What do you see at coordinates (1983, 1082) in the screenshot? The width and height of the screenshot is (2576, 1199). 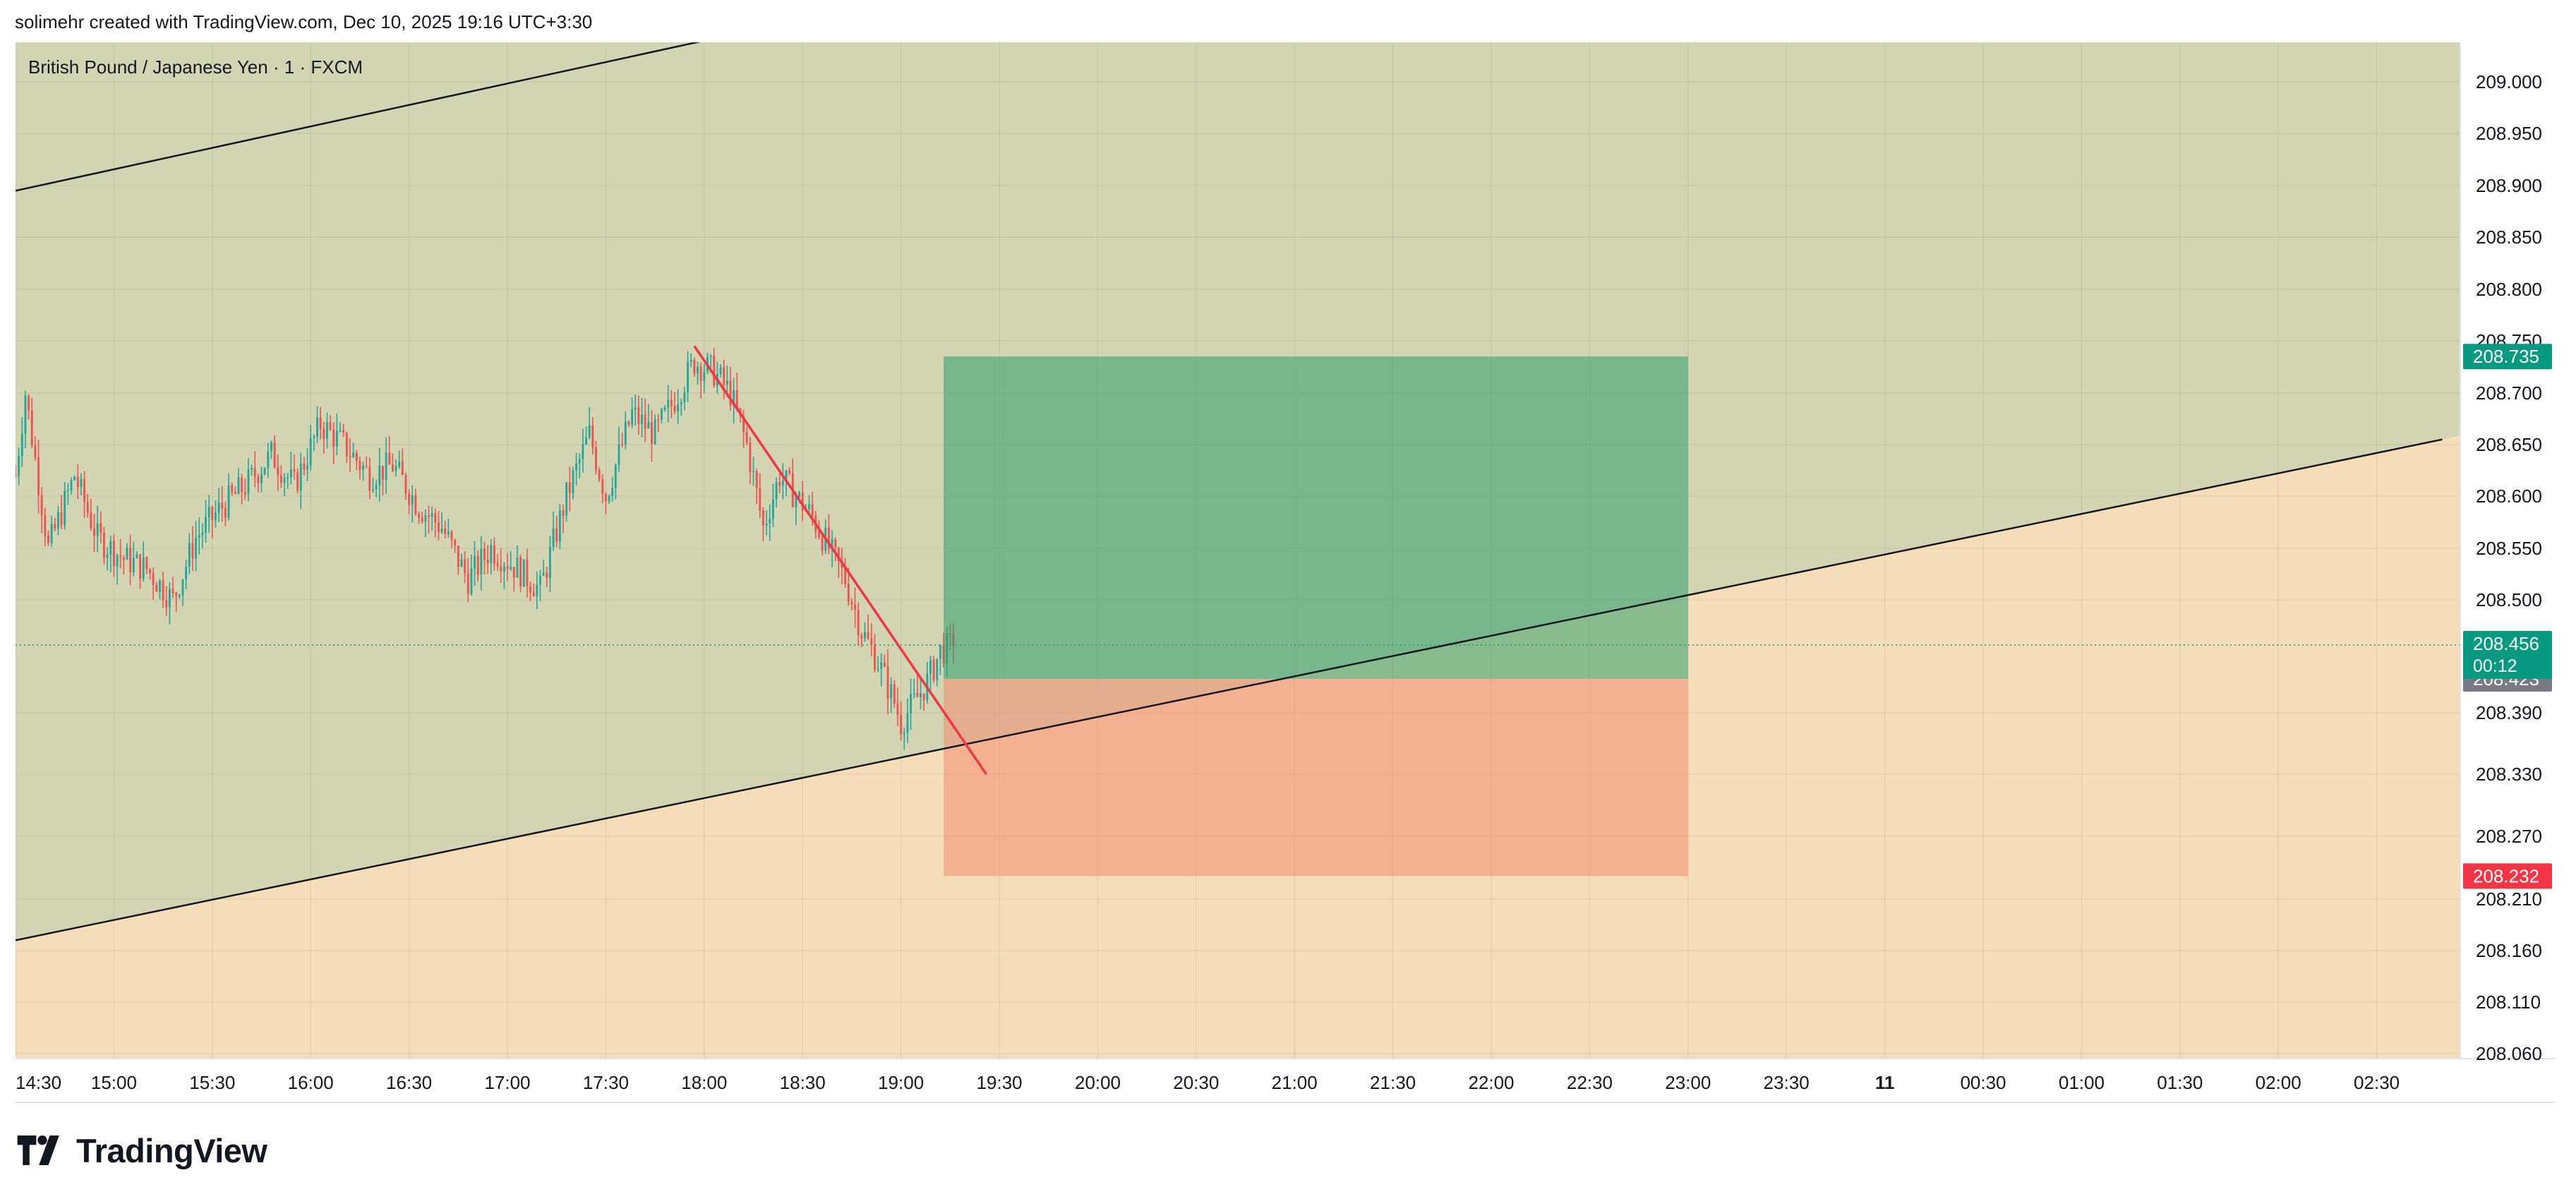 I see `time-axis-tick: 00:30` at bounding box center [1983, 1082].